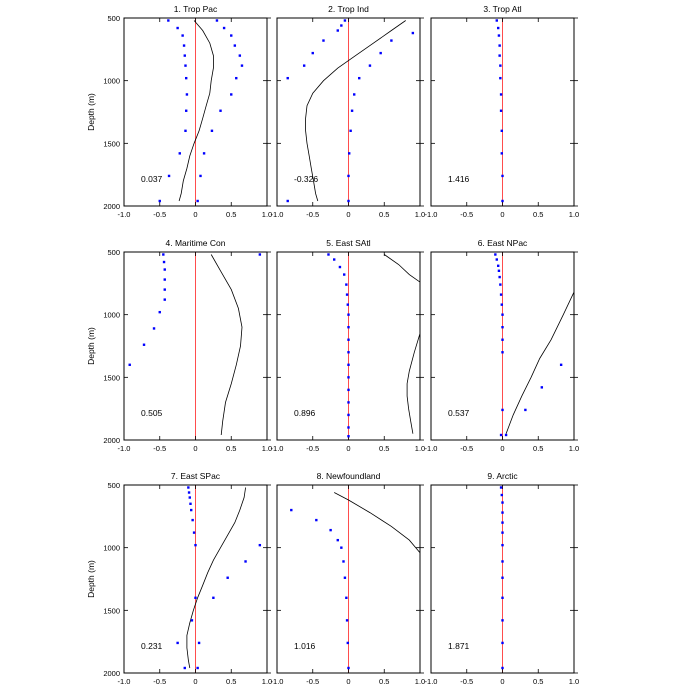  Describe the element at coordinates (306, 179) in the screenshot. I see `panel-annotation: -0.326` at that location.